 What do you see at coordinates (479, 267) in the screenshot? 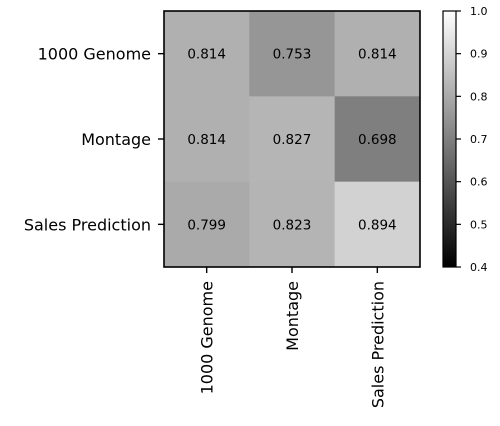
I see `colorbar-tick-label: 0.4` at bounding box center [479, 267].